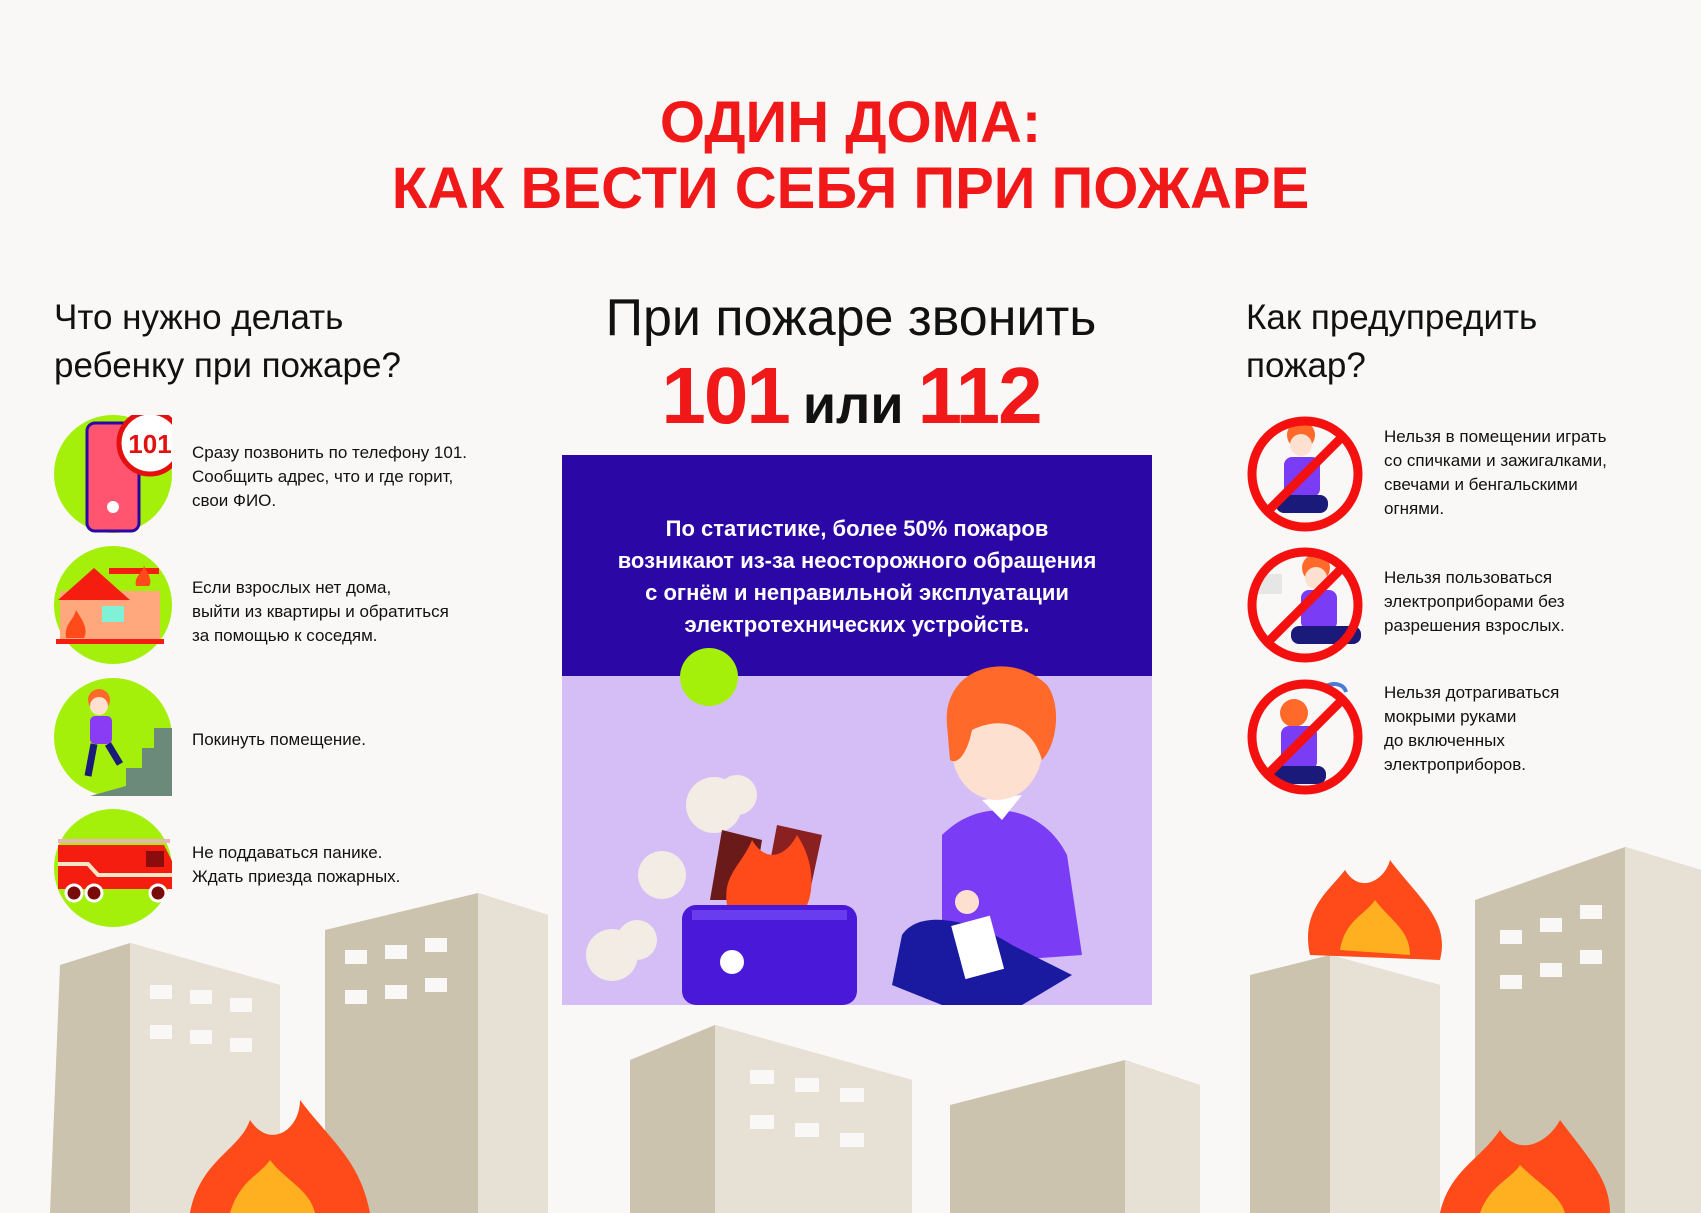  I want to click on child-toaster-illustration, so click(834, 826).